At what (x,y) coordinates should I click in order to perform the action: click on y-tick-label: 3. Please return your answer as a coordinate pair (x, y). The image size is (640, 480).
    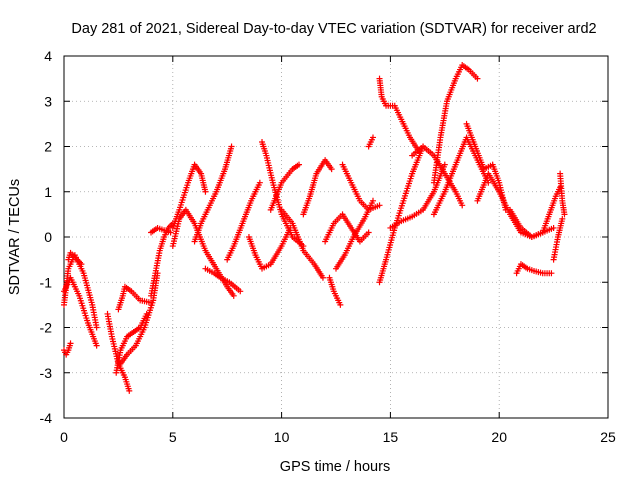
    Looking at the image, I should click on (48, 101).